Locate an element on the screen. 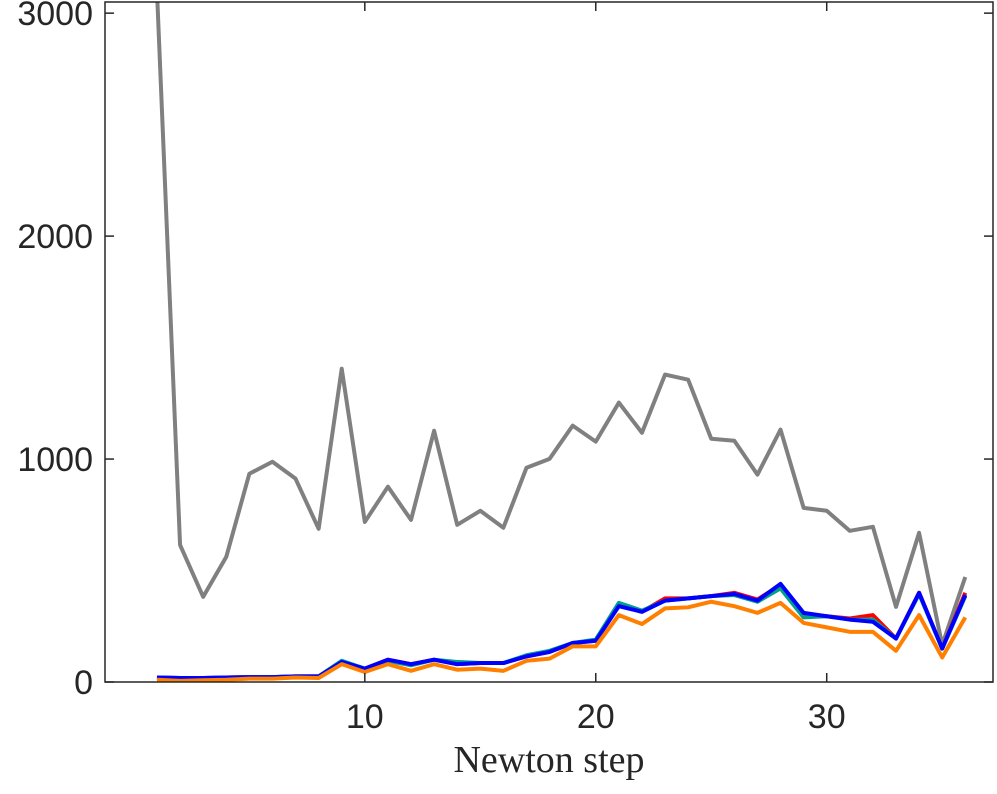 The image size is (997, 794). x-tick-label: 30 is located at coordinates (827, 717).